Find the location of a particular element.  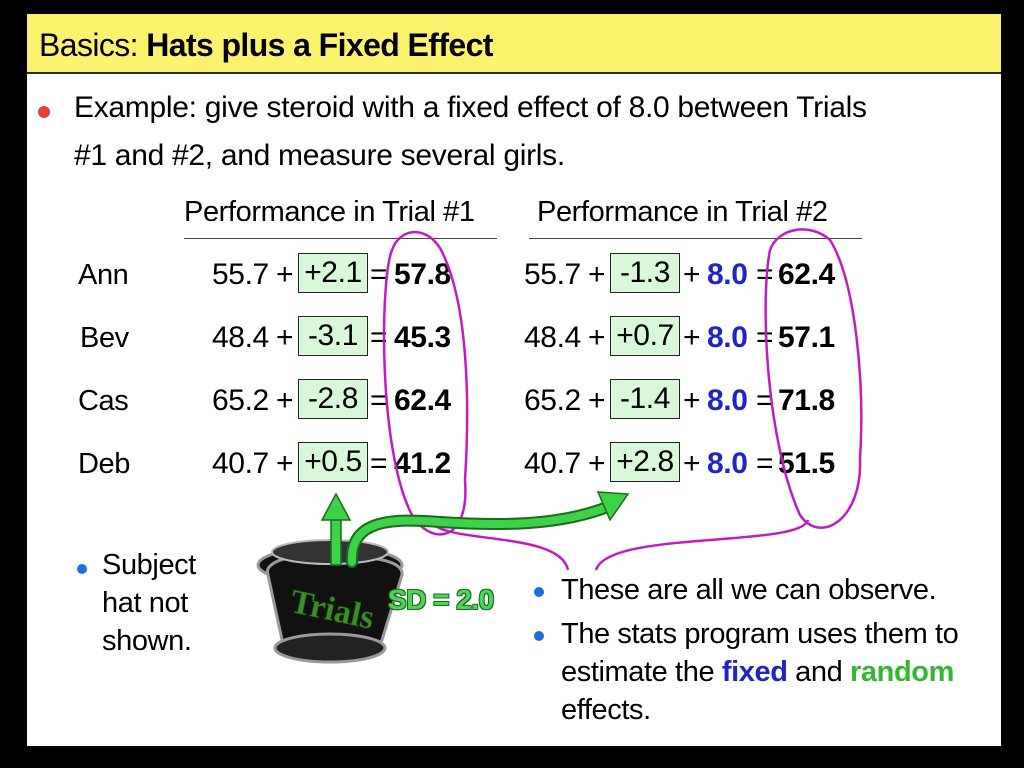

trial-1-result: 62.4 is located at coordinates (422, 400).